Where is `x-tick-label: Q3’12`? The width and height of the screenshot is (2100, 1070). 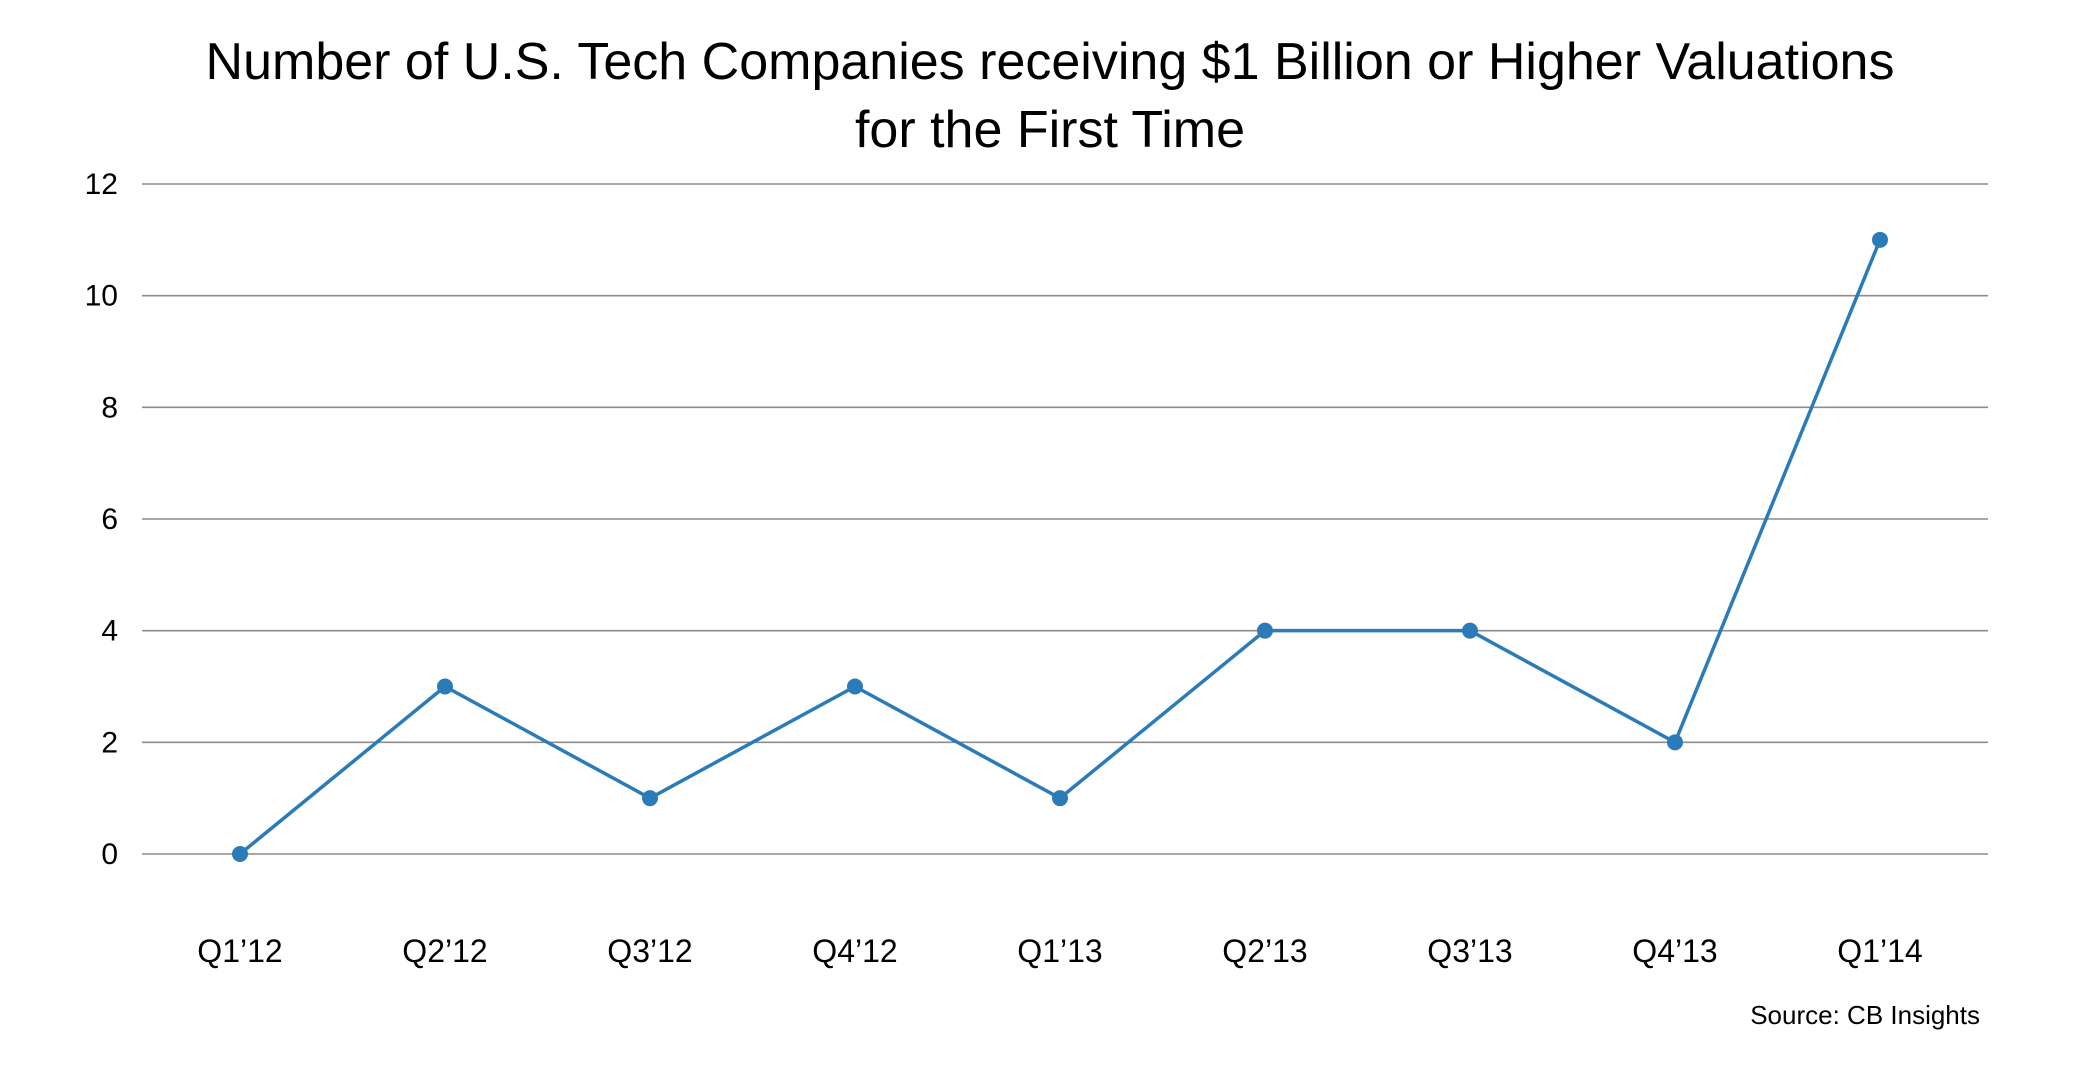
x-tick-label: Q3’12 is located at coordinates (649, 951).